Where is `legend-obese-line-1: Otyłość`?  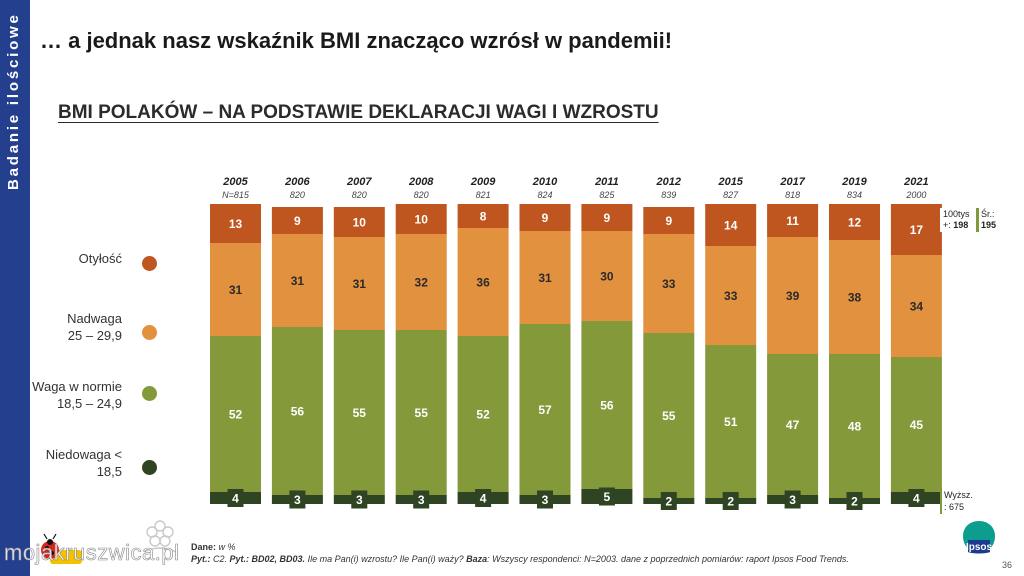 legend-obese-line-1: Otyłość is located at coordinates (100, 258).